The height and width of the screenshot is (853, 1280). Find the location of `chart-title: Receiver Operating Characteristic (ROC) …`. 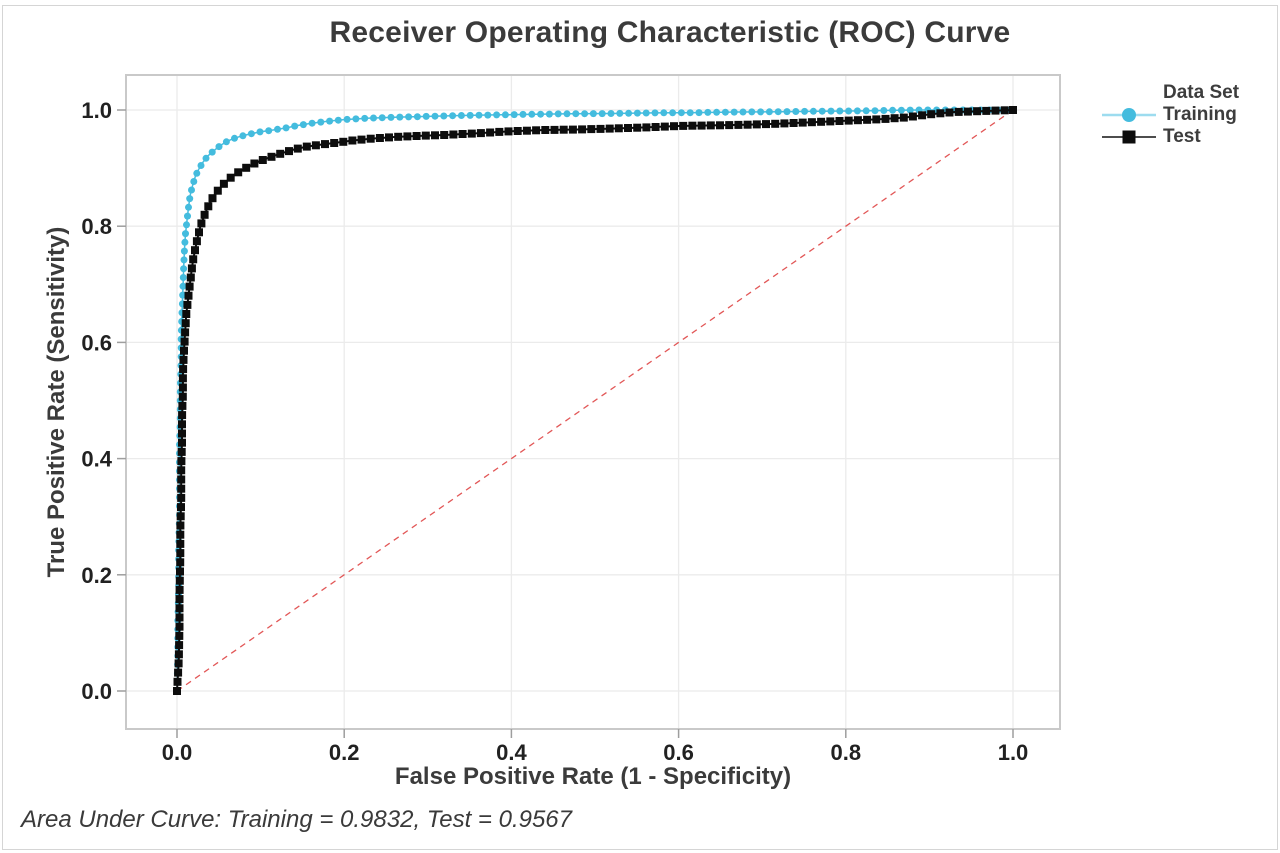

chart-title: Receiver Operating Characteristic (ROC) … is located at coordinates (670, 32).